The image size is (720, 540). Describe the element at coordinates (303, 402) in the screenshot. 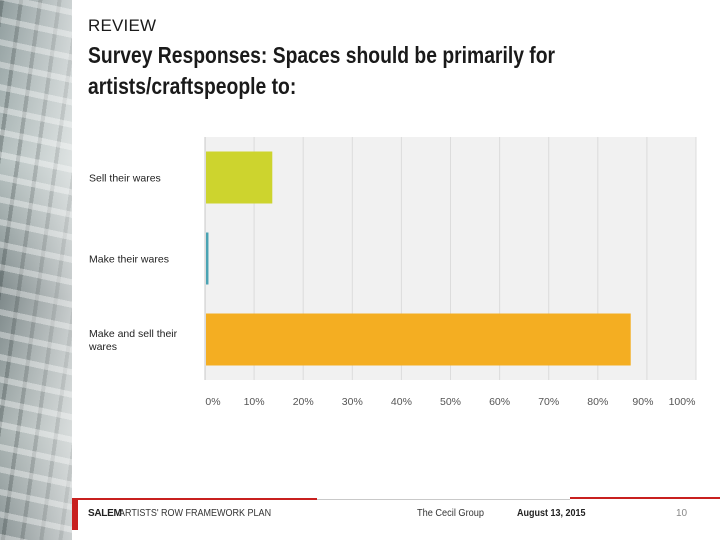

I see `x-tick-label: 20%` at that location.